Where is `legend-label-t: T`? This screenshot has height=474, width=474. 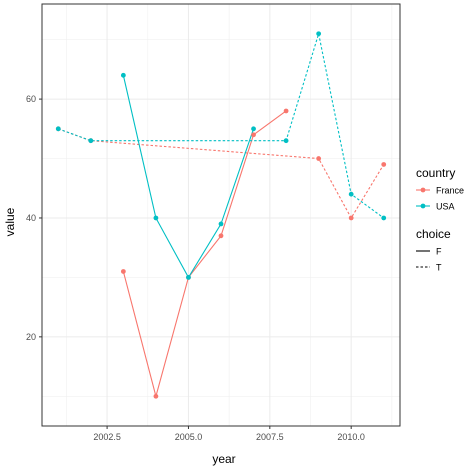 legend-label-t: T is located at coordinates (439, 268).